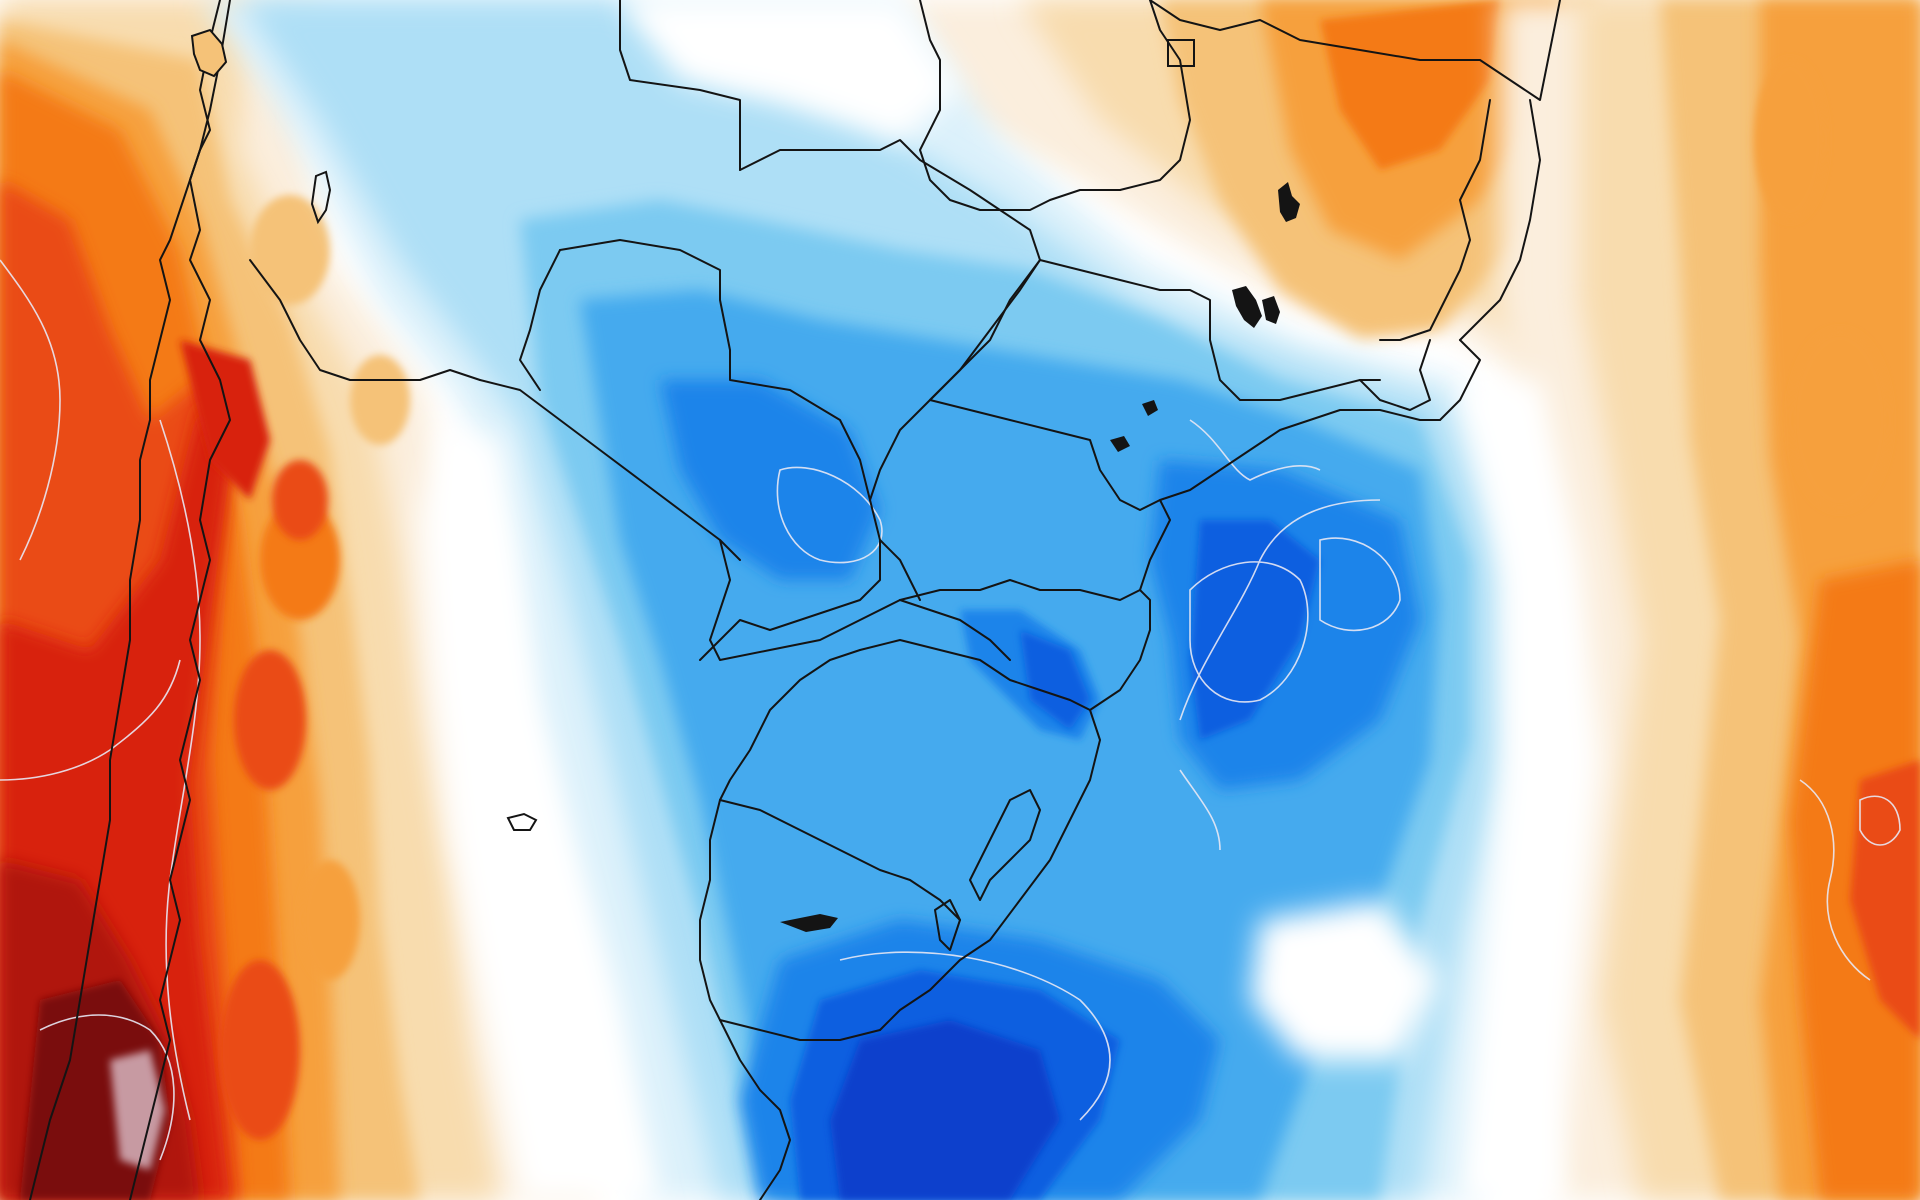  Describe the element at coordinates (1345, 980) in the screenshot. I see `neutral-patch-se` at that location.